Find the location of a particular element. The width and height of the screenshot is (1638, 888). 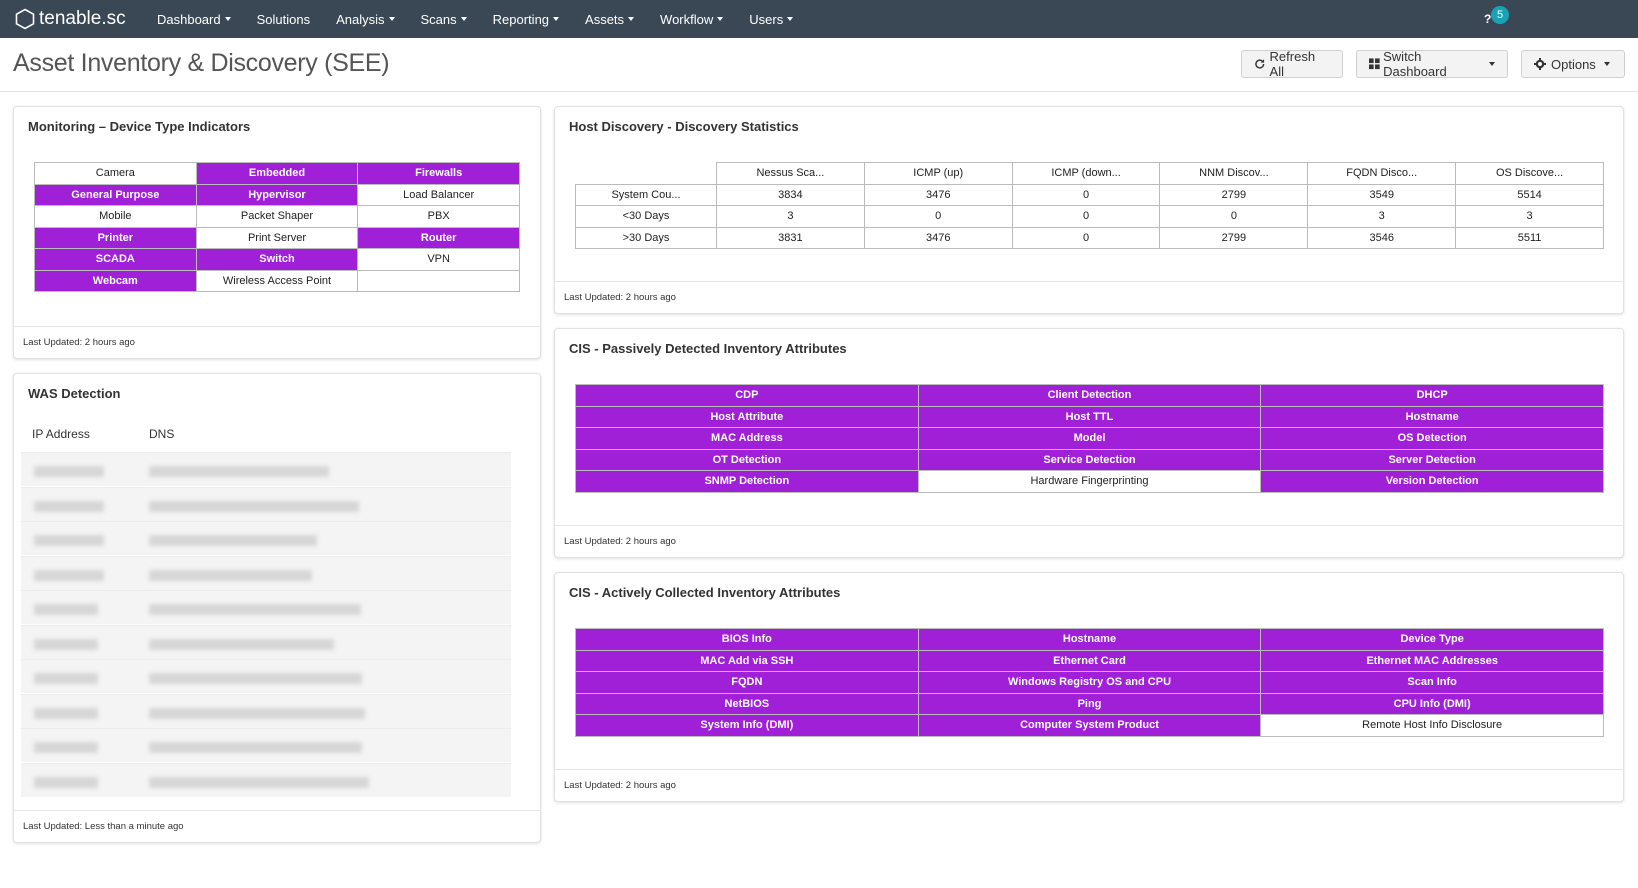

indicator-fqdn: FQDN is located at coordinates (747, 682).